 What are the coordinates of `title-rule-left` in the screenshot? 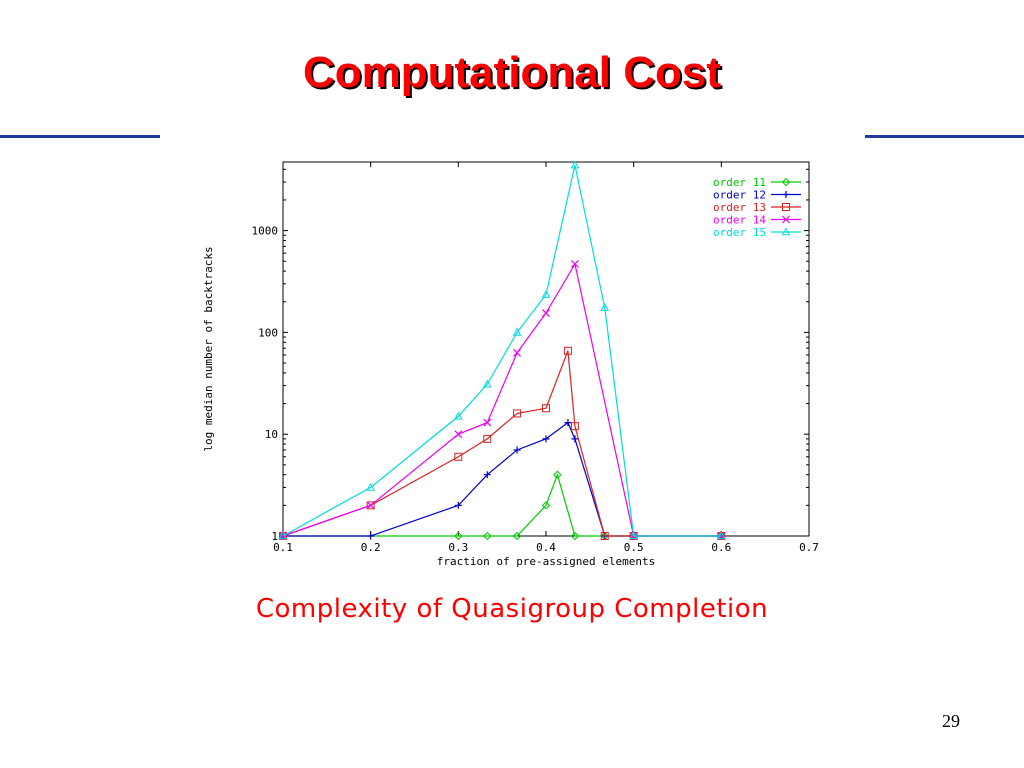 It's located at (80, 136).